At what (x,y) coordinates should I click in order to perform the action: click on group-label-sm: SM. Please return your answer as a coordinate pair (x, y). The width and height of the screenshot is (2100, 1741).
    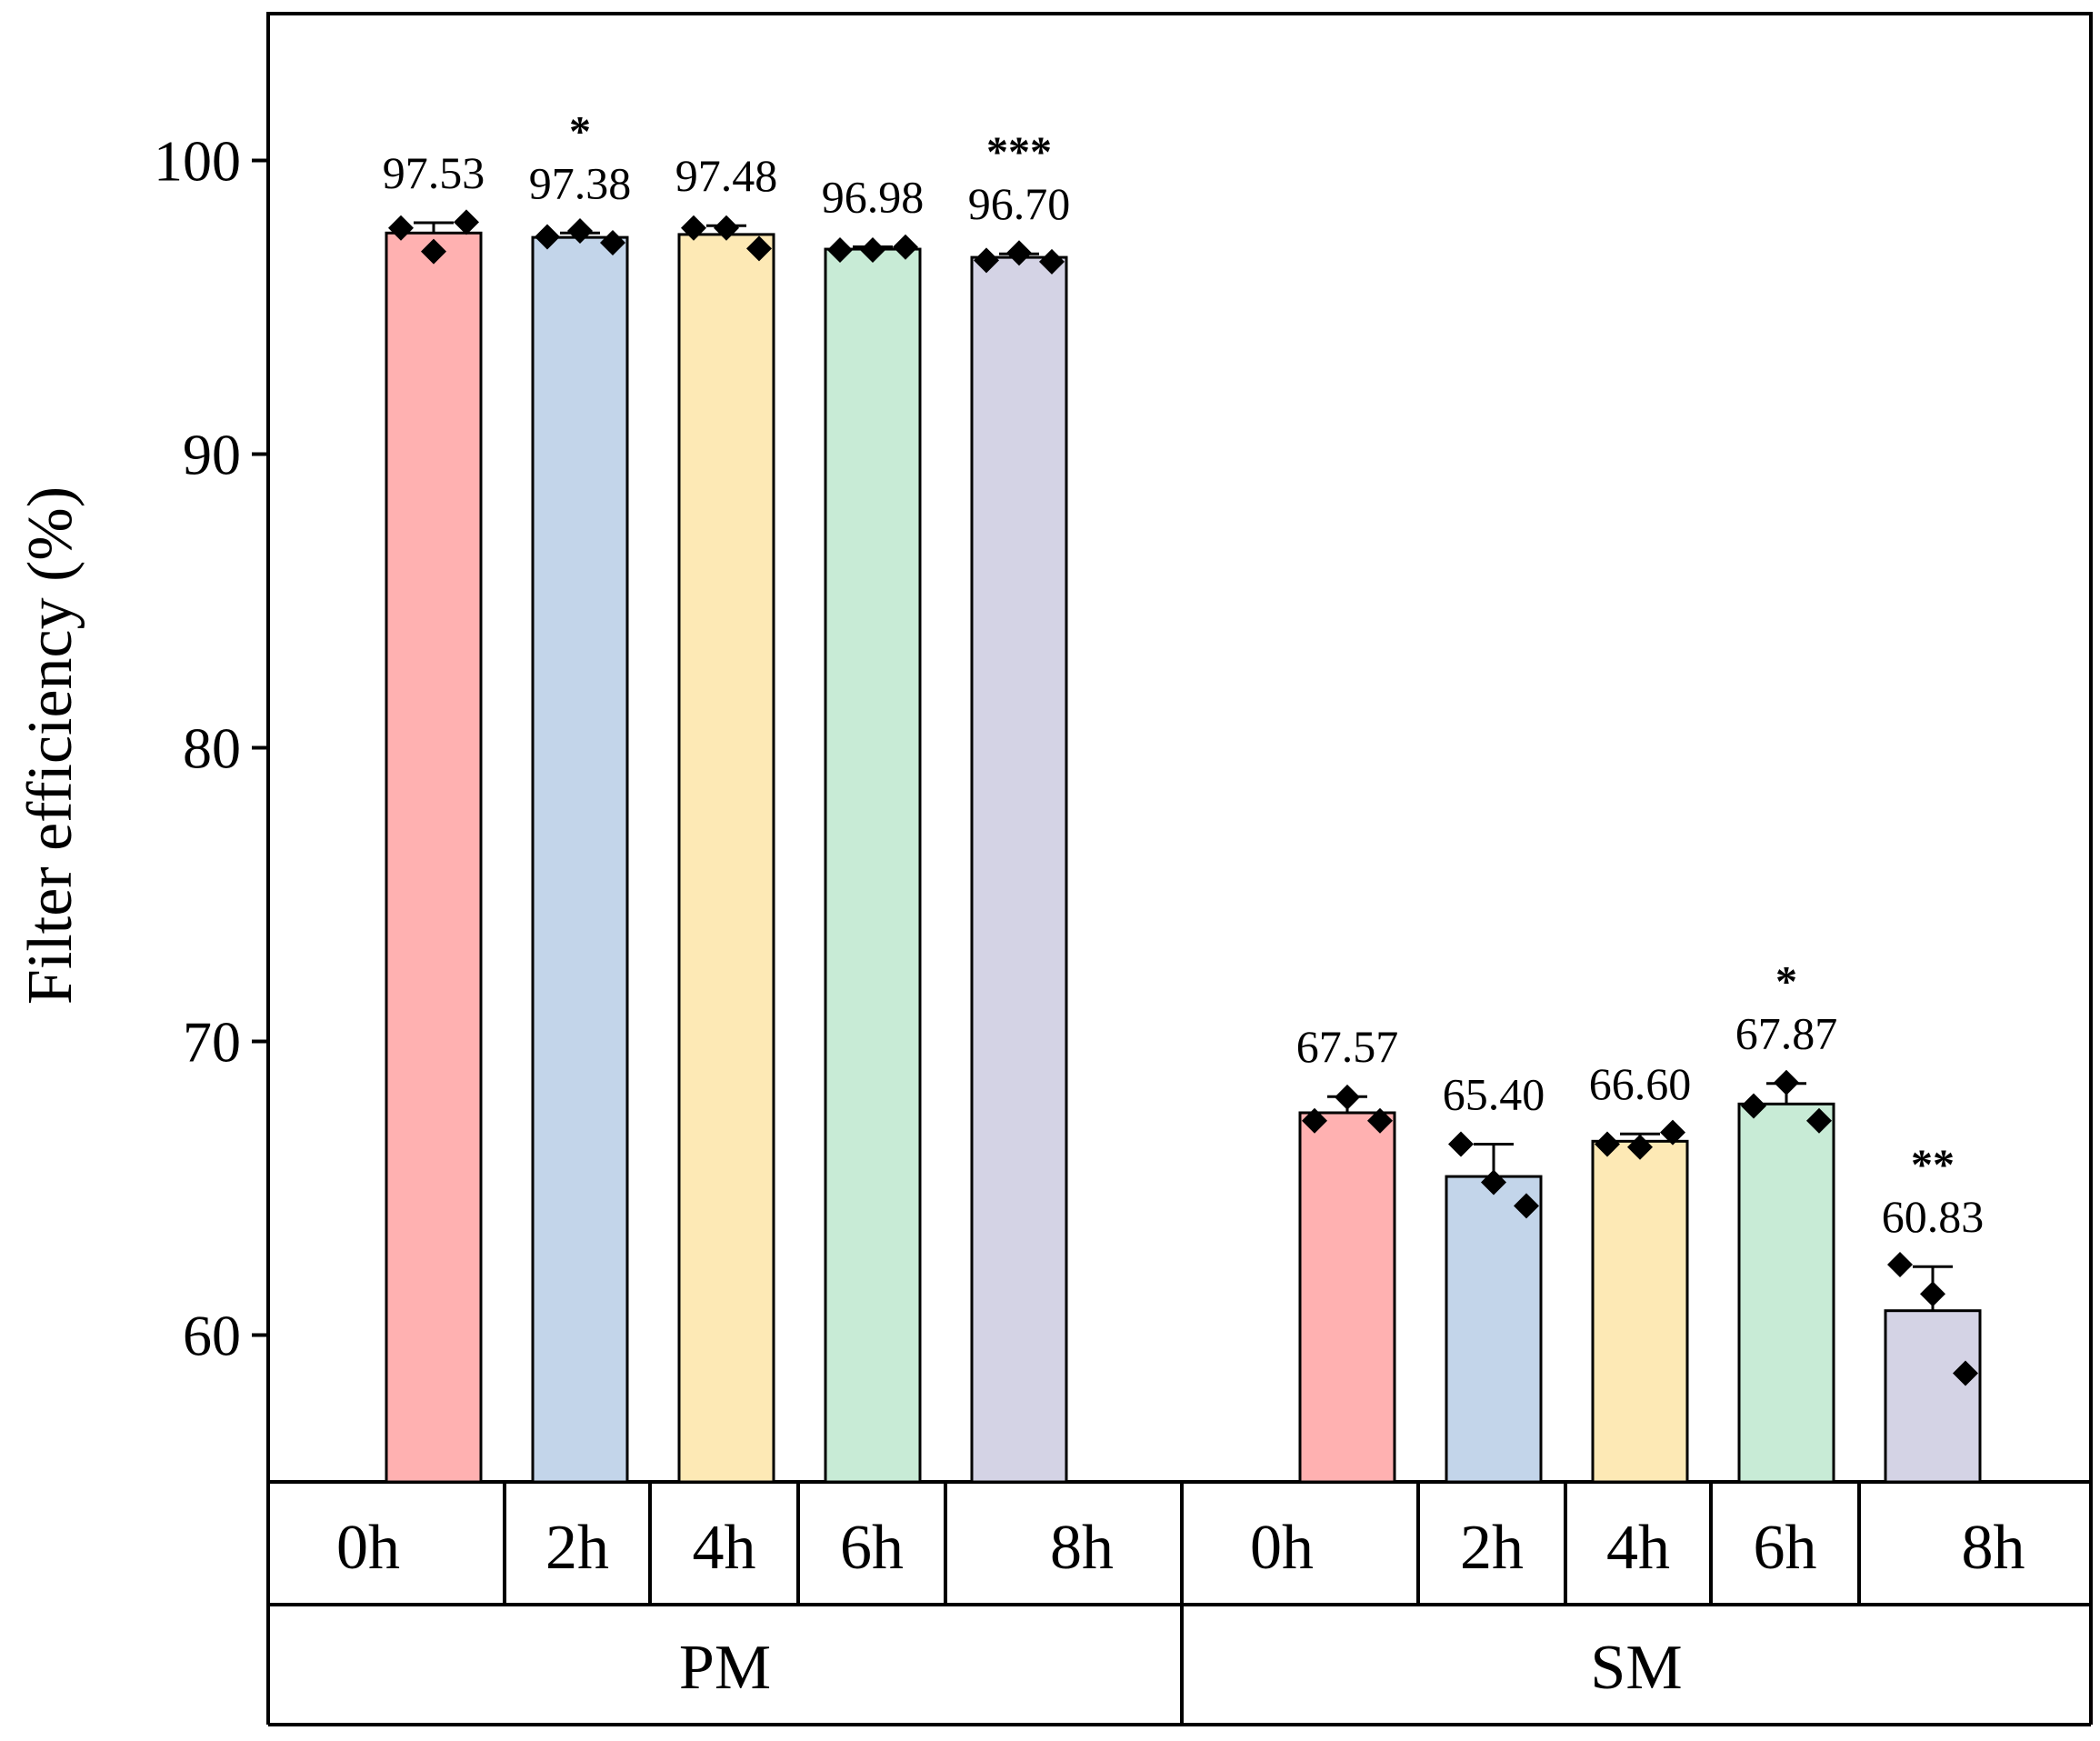
    Looking at the image, I should click on (1636, 1668).